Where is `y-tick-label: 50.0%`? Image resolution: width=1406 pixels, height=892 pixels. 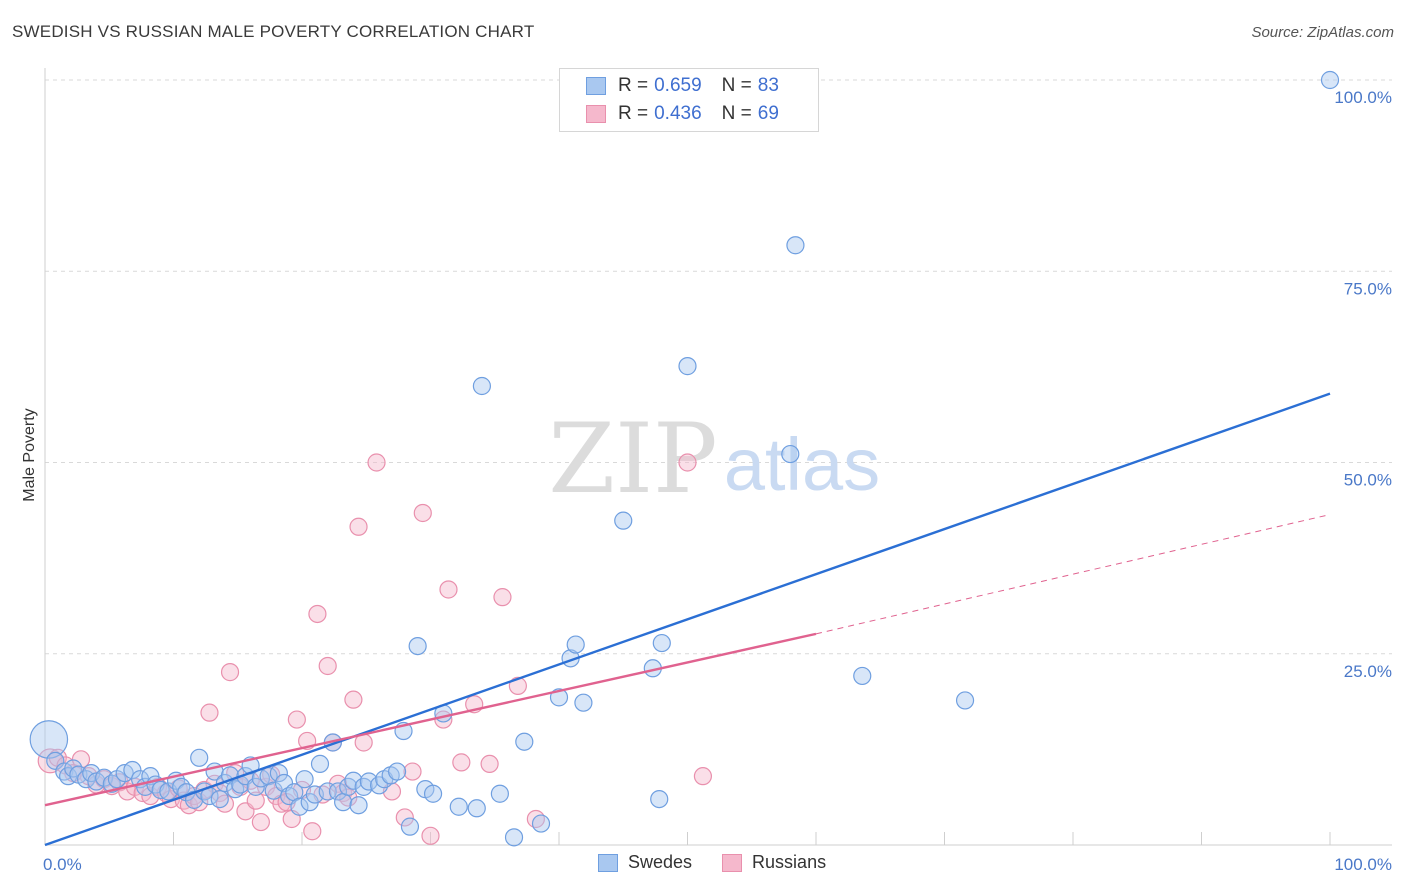 y-tick-label: 50.0% is located at coordinates (1368, 480).